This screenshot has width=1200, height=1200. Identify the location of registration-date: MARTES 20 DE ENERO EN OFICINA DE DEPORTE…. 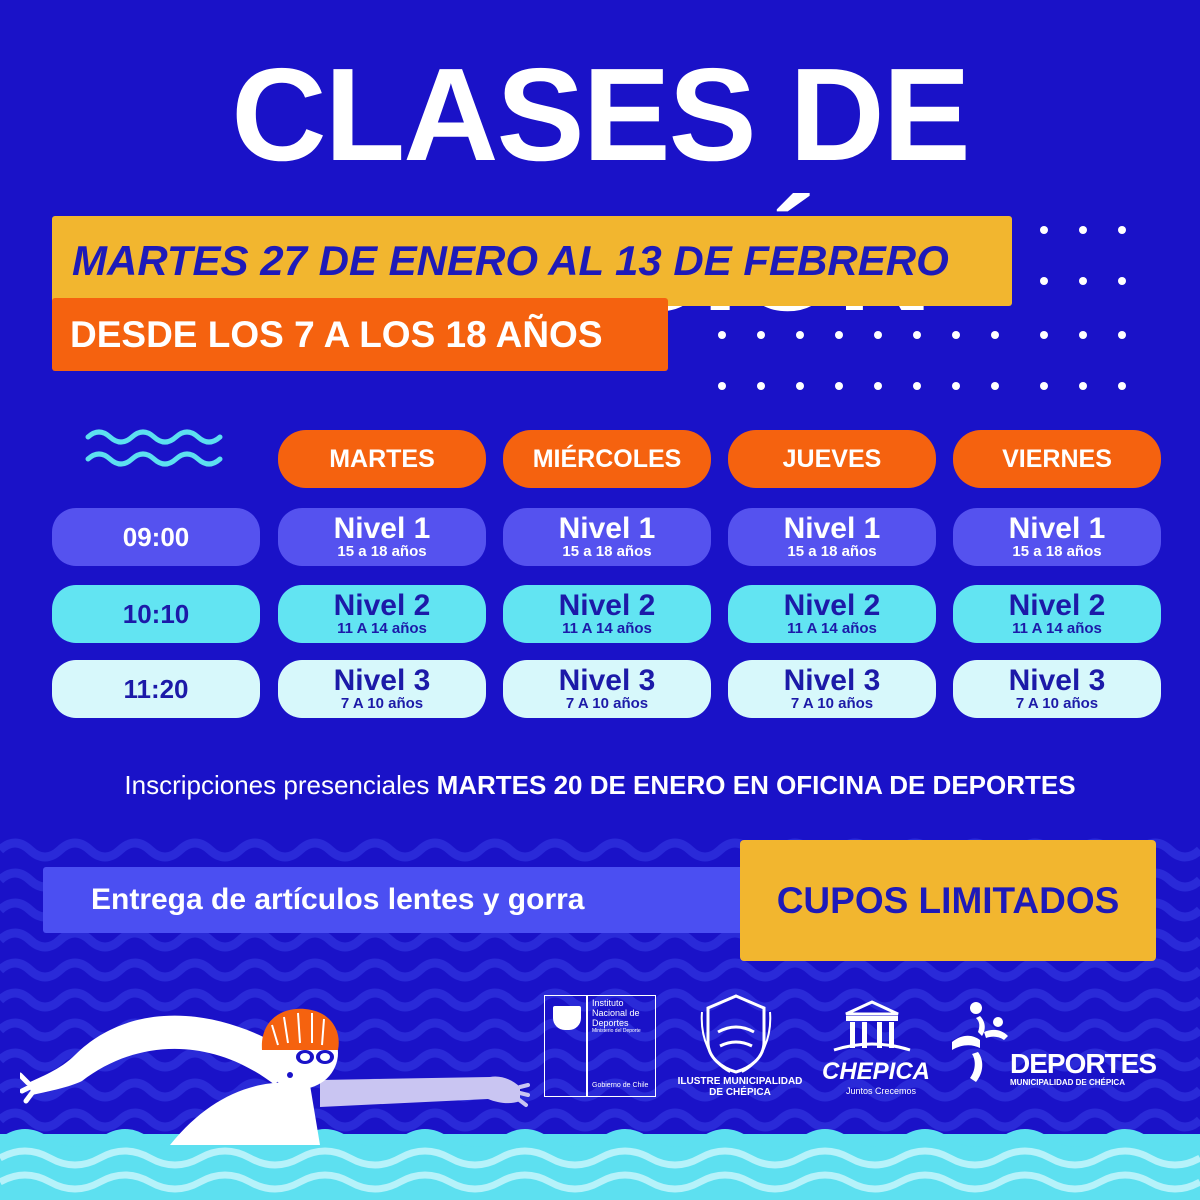
(756, 785).